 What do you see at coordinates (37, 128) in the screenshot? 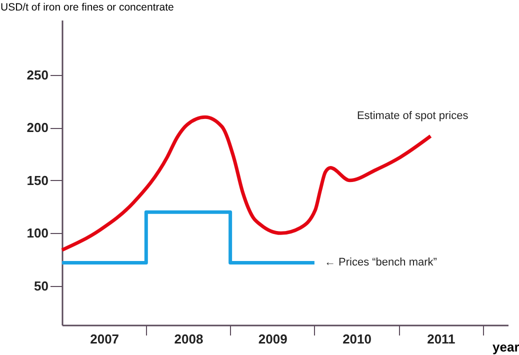
I see `y-tick-label: 200` at bounding box center [37, 128].